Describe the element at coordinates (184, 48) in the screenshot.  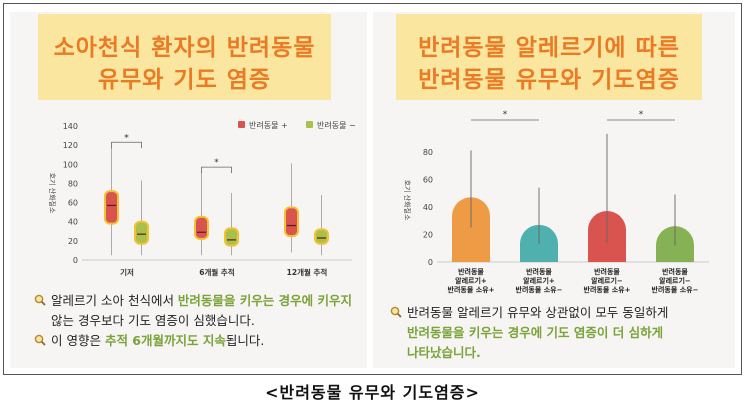
I see `left-title-line1: 소아천식 환자의 반려동물` at that location.